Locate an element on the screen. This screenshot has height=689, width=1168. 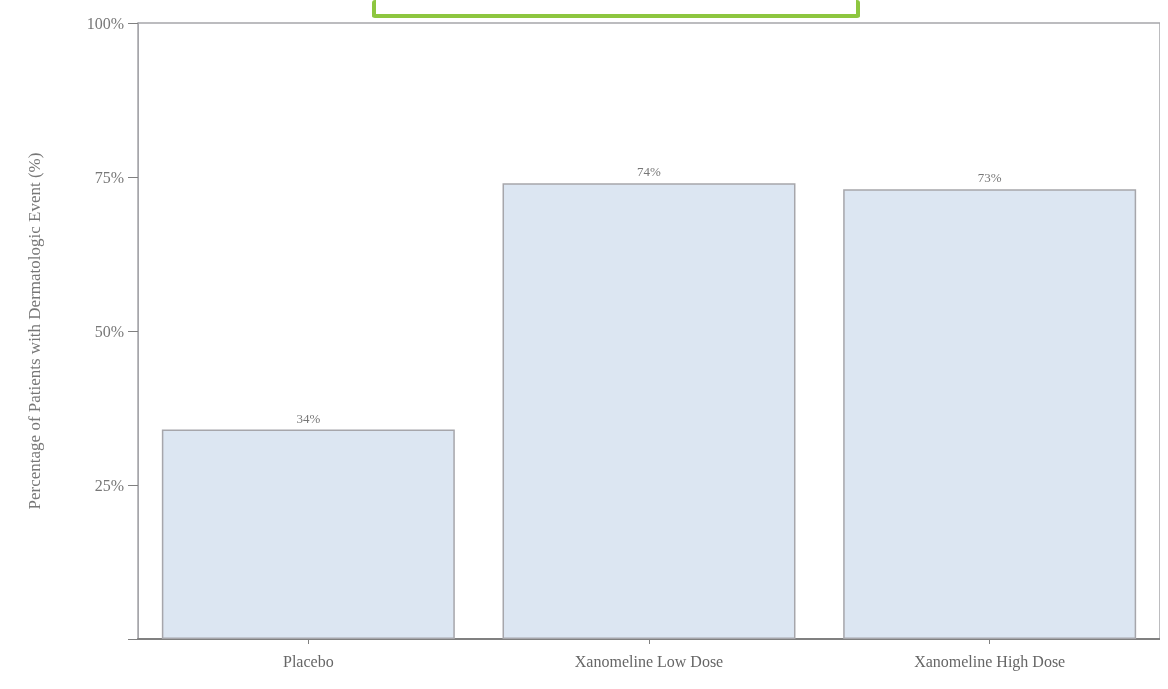
y-tick-label: 25% is located at coordinates (109, 485).